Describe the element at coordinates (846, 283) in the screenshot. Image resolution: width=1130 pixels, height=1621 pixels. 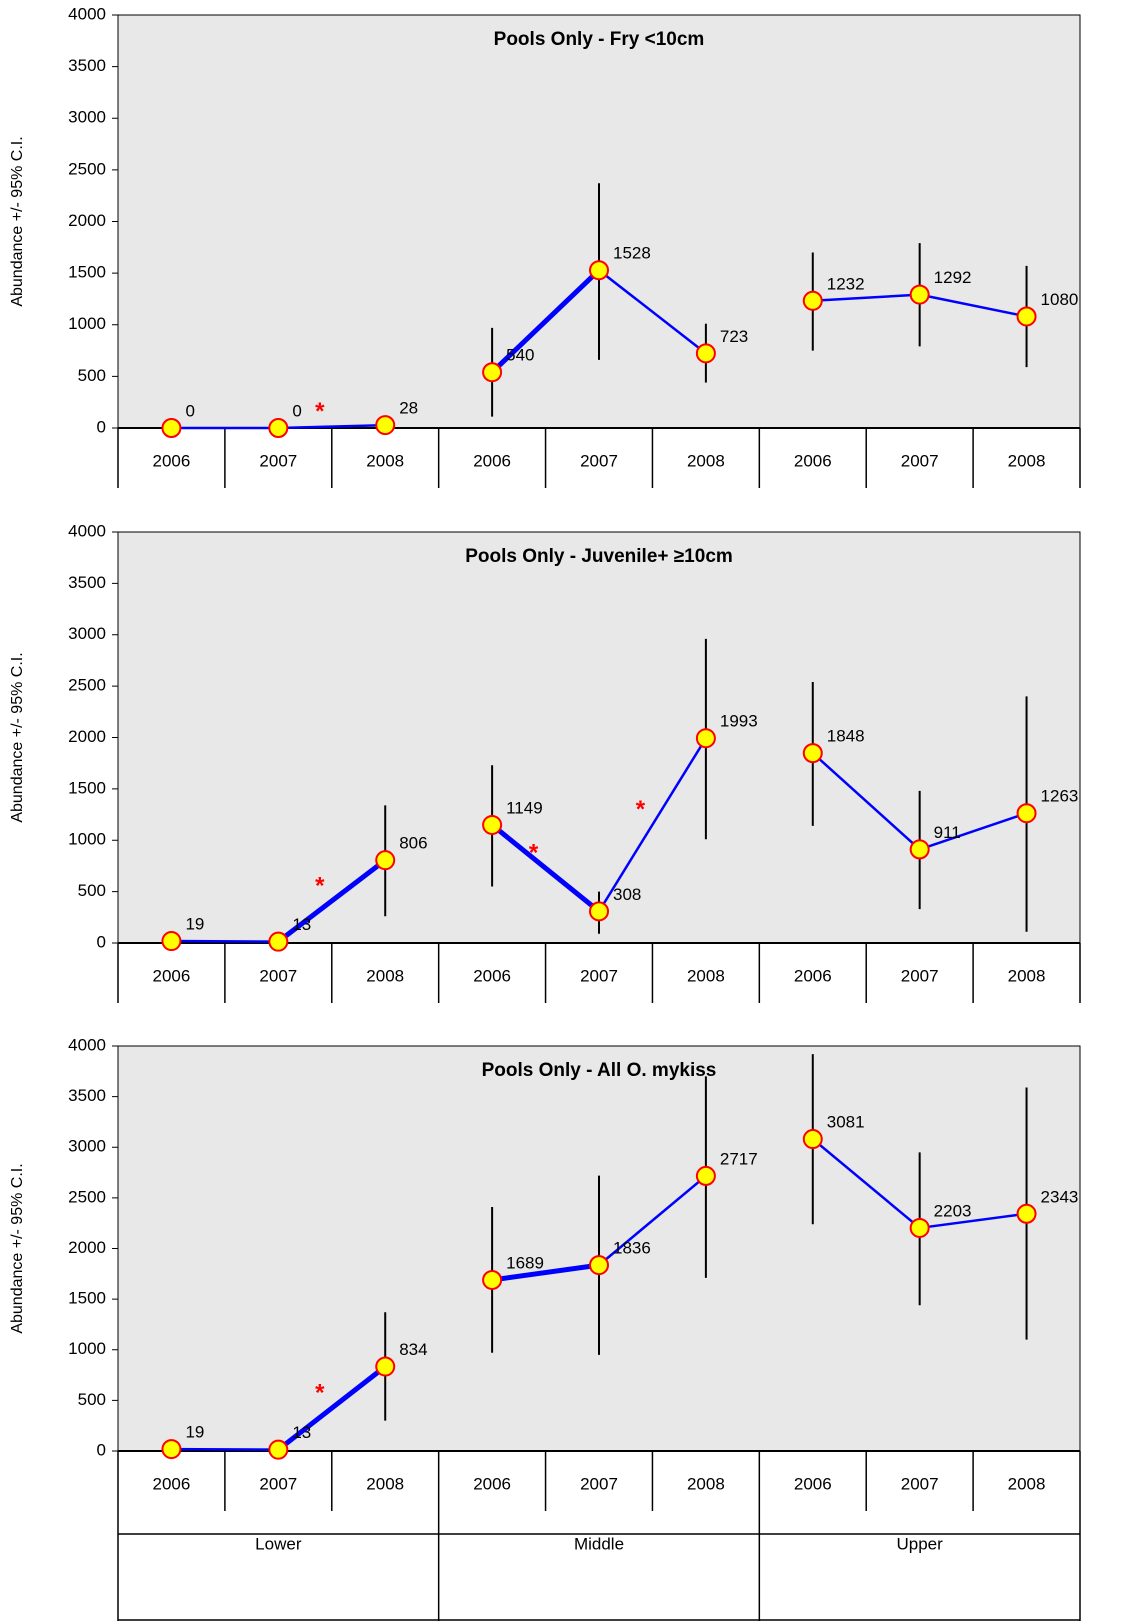
I see `data-label: 1232` at that location.